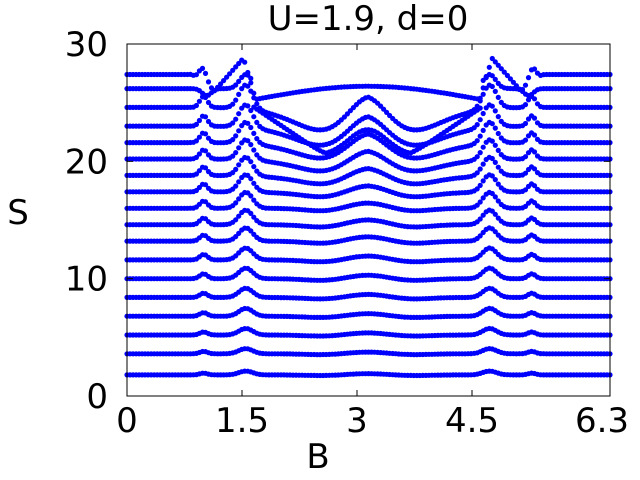 The image size is (640, 480). What do you see at coordinates (86, 280) in the screenshot?
I see `y-tick-label: 10` at bounding box center [86, 280].